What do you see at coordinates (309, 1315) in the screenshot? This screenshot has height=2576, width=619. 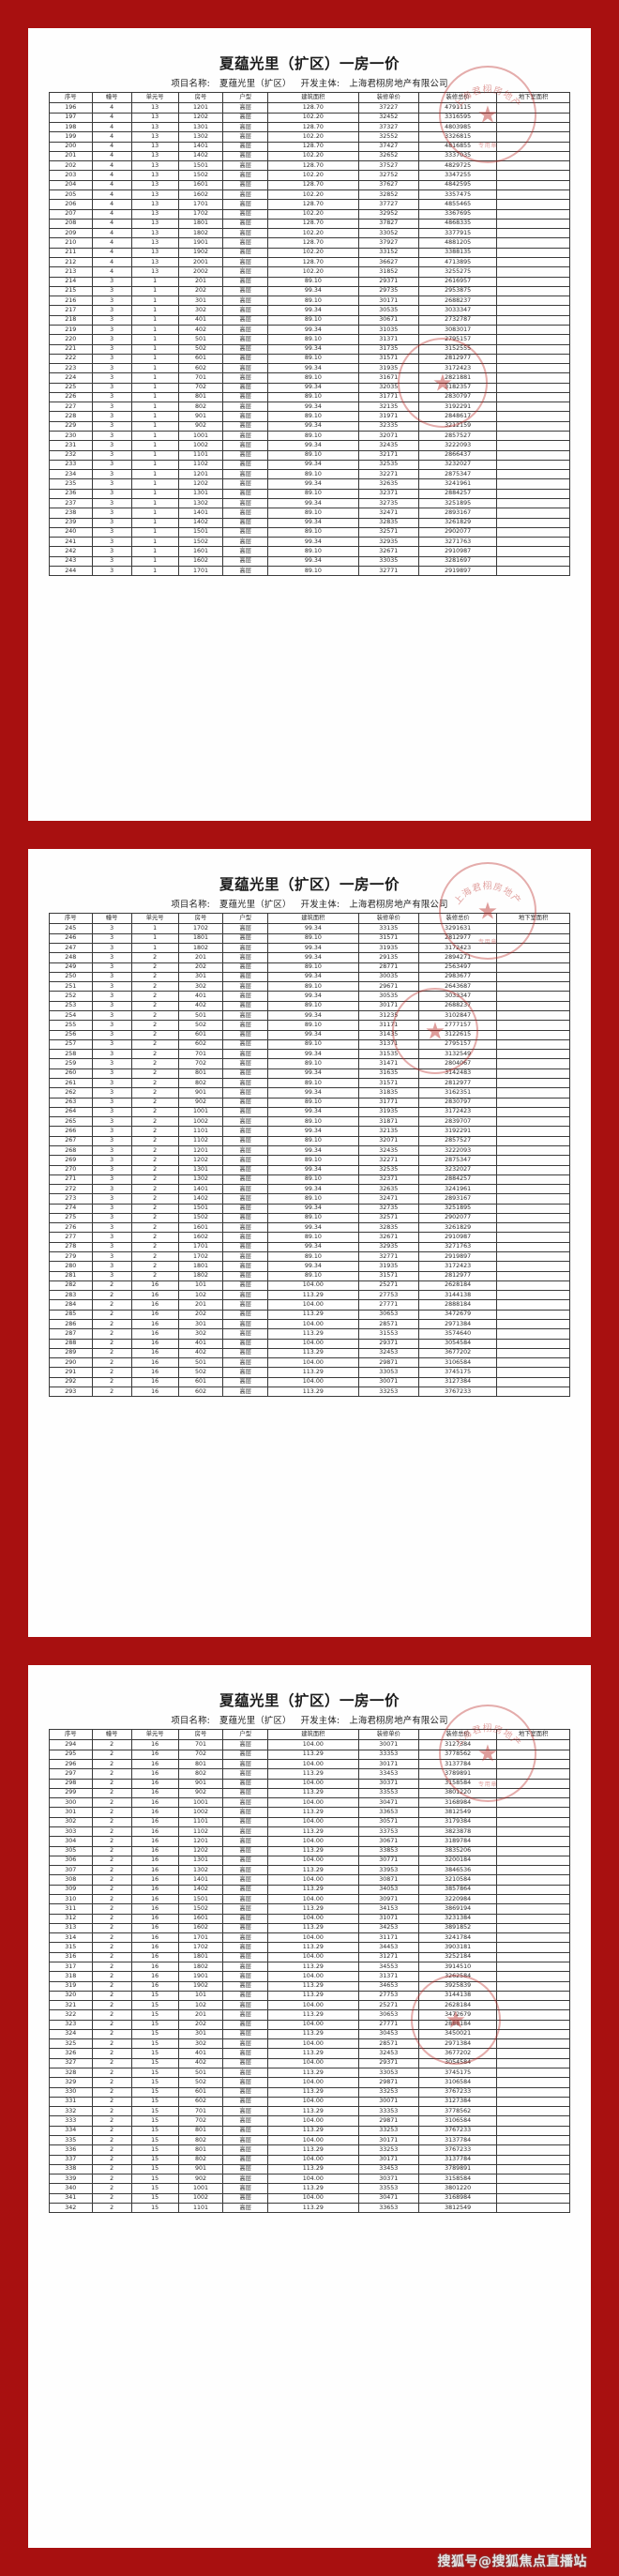 I see `table-row: 285 2 16 202 高层 113.29 30653 3472679` at bounding box center [309, 1315].